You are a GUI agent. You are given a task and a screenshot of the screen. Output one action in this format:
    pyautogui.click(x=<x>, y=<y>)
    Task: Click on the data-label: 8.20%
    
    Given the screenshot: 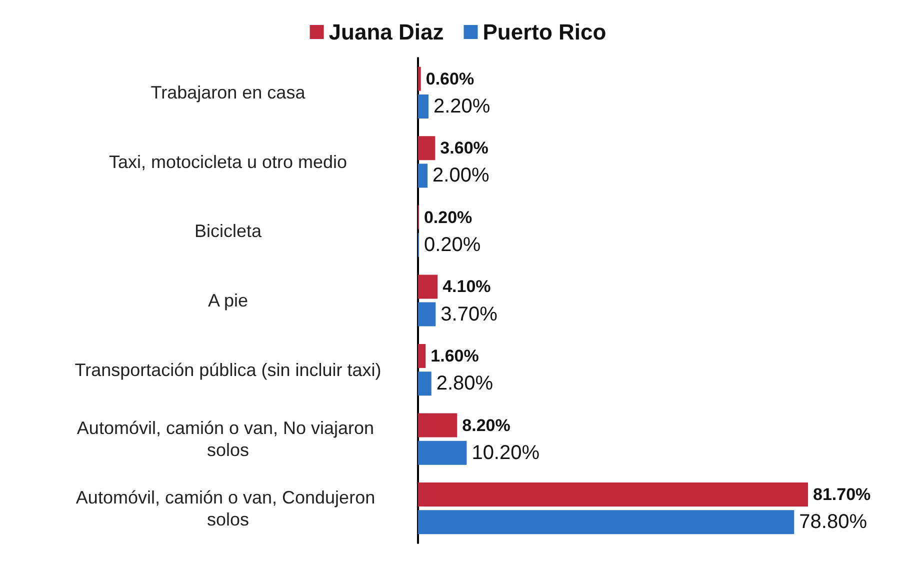 What is the action you would take?
    pyautogui.click(x=486, y=425)
    